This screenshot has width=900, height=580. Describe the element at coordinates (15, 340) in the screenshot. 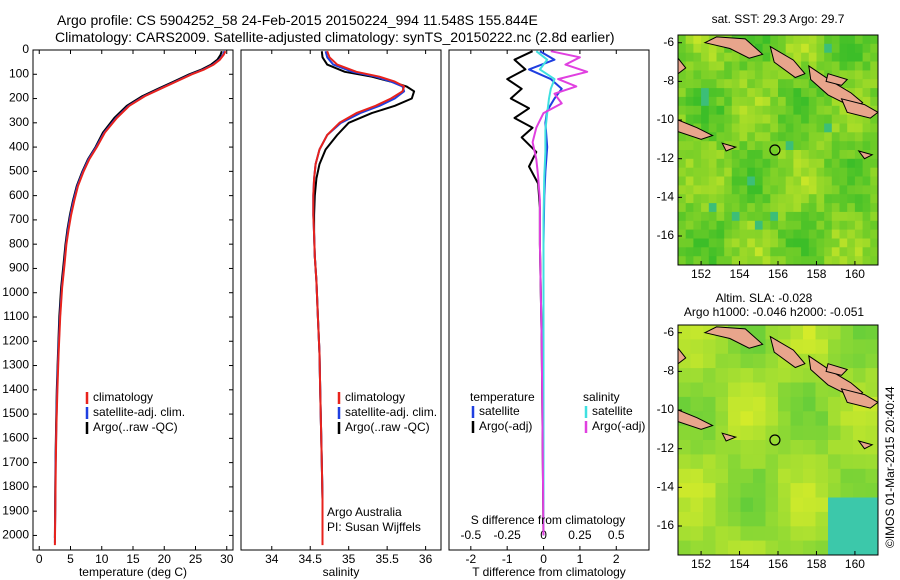

I see `y-tick-label: 1200` at that location.